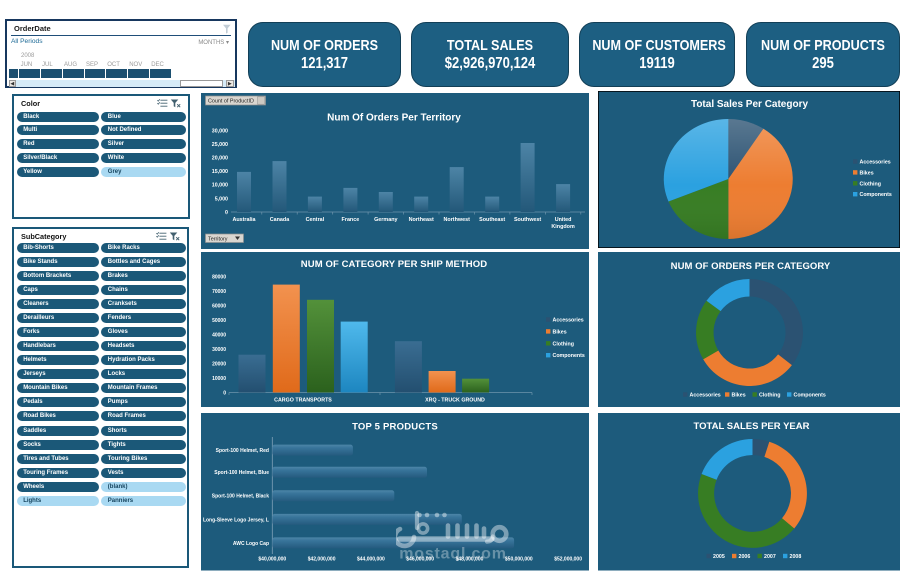 This screenshot has height=573, width=909. What do you see at coordinates (371, 560) in the screenshot?
I see `svg-text: $44,000,000` at bounding box center [371, 560].